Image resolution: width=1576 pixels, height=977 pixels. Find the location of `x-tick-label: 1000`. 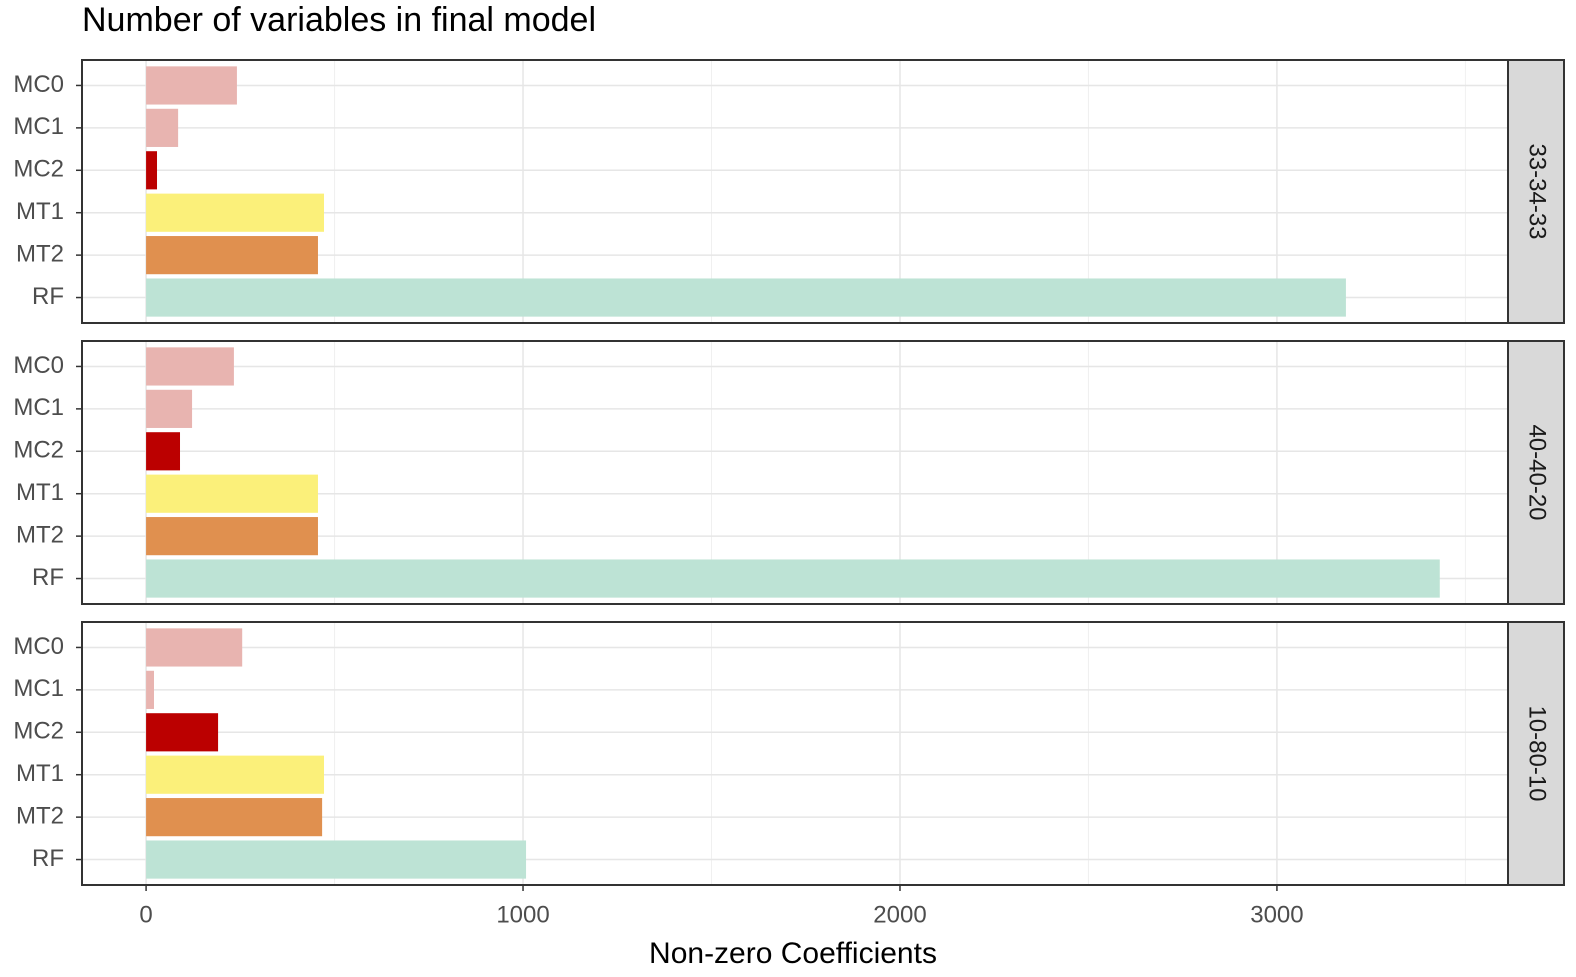

x-tick-label: 1000 is located at coordinates (522, 914).